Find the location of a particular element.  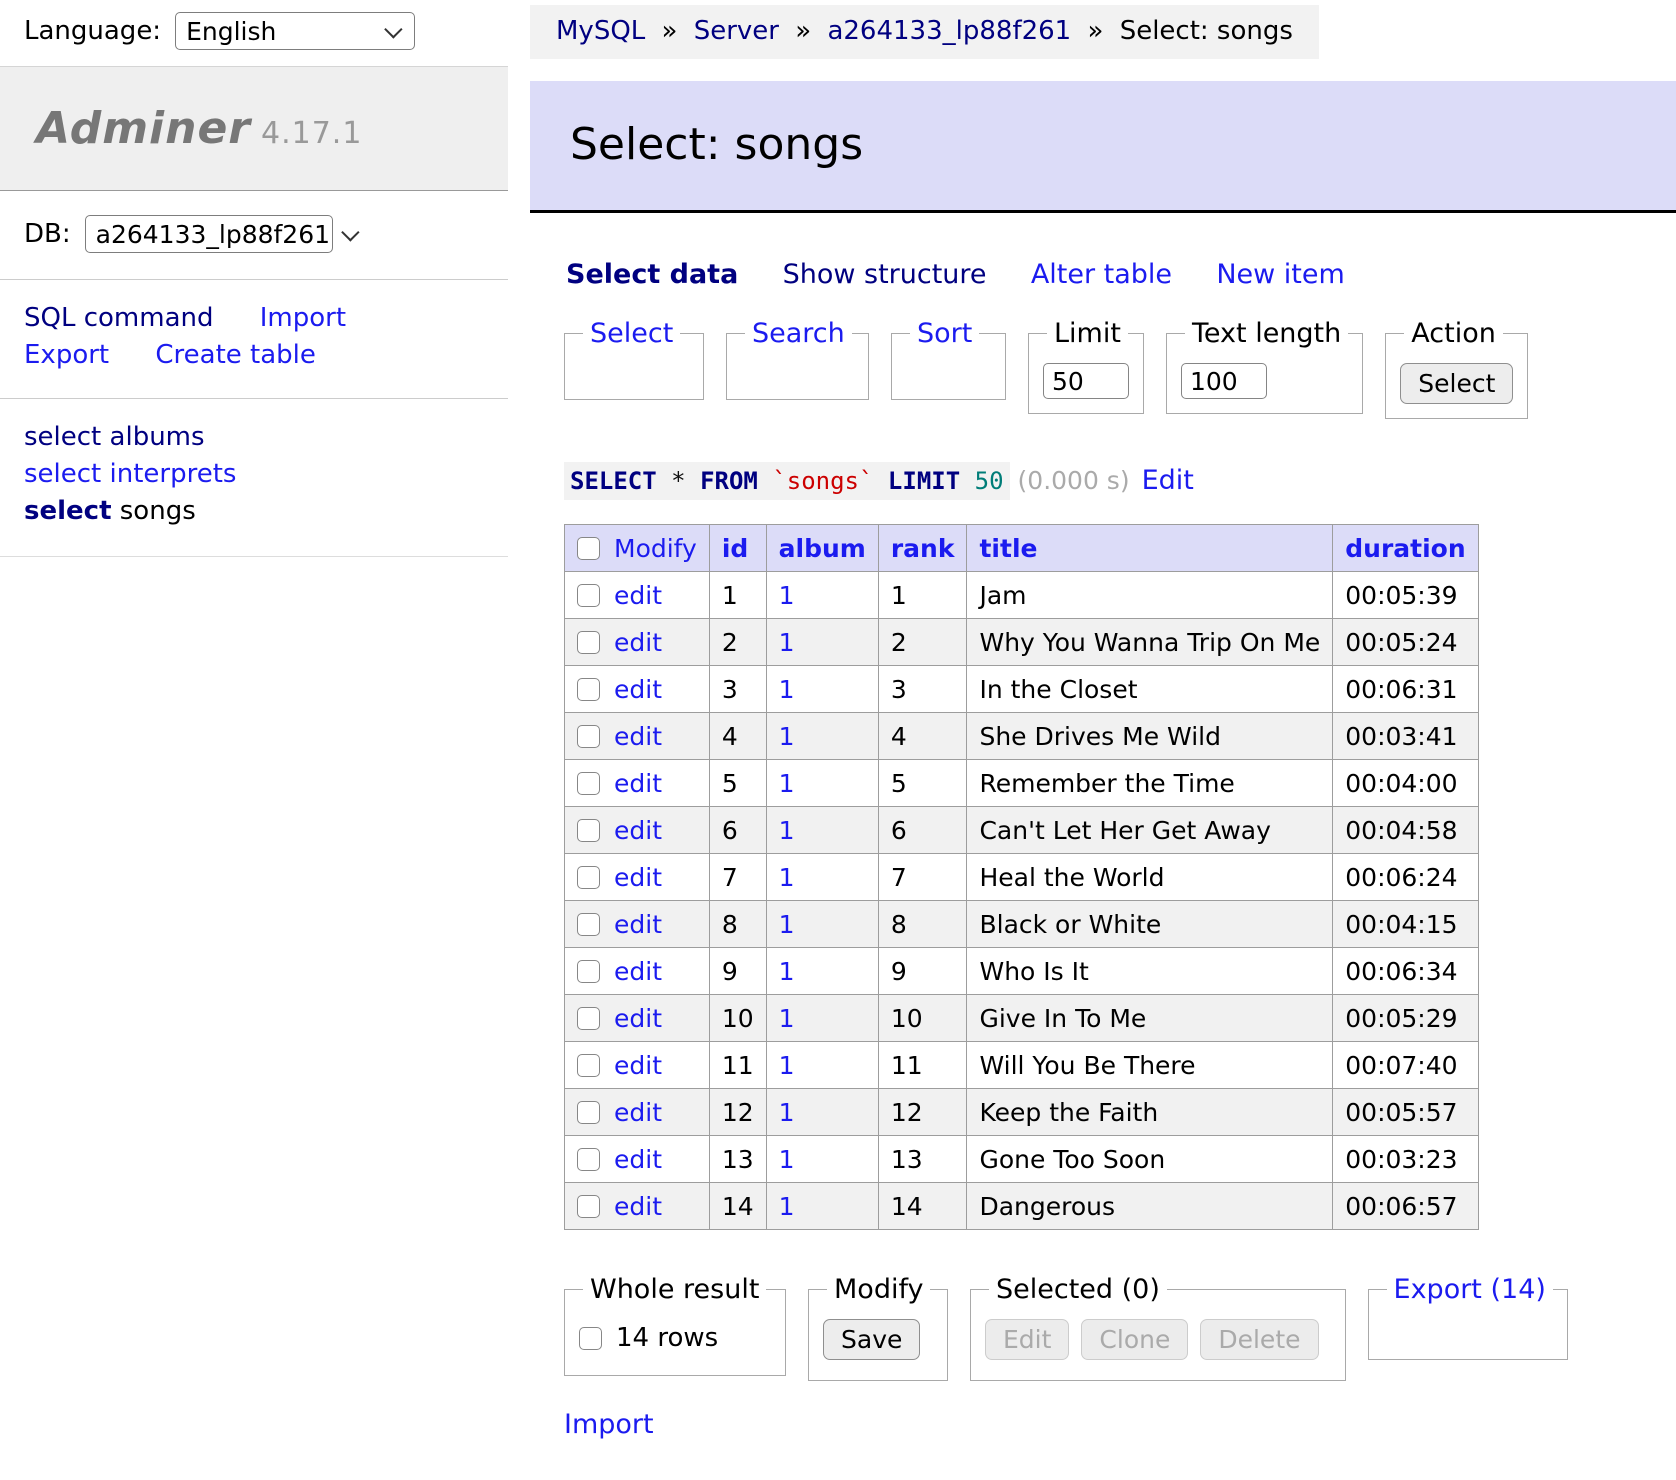

db-select: a264133_lp88f261 is located at coordinates (222, 234).